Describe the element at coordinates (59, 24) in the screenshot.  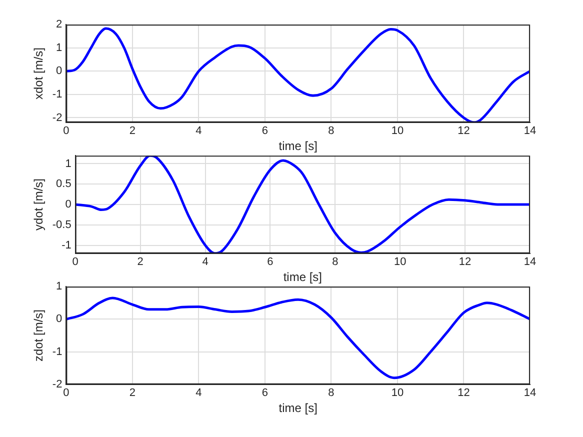
I see `y-tick-label: 2` at that location.